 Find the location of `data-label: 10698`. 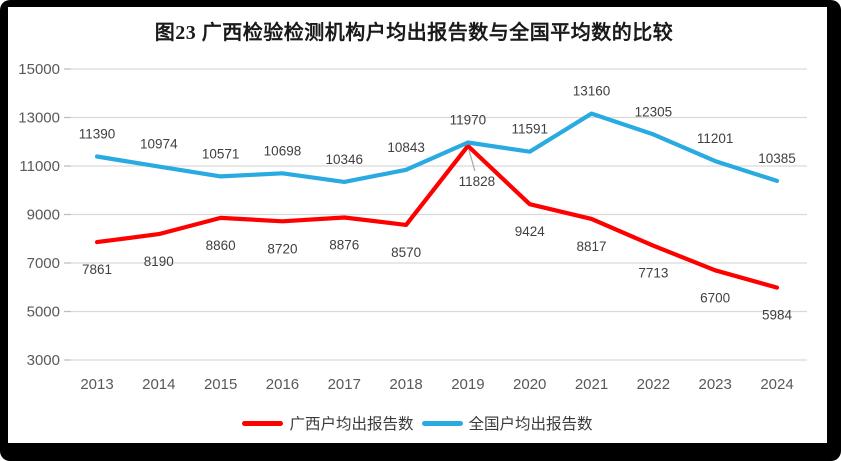

data-label: 10698 is located at coordinates (283, 150).